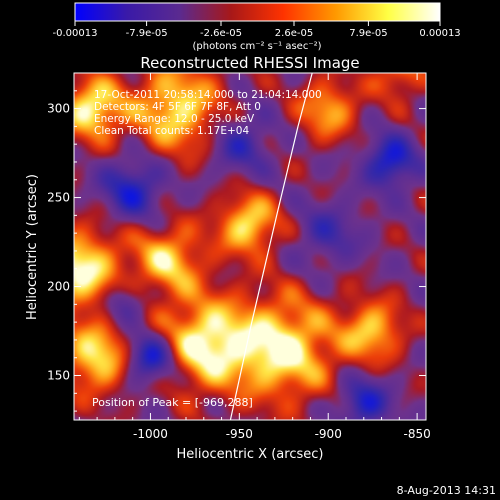  I want to click on x-tick-label: -900, so click(328, 434).